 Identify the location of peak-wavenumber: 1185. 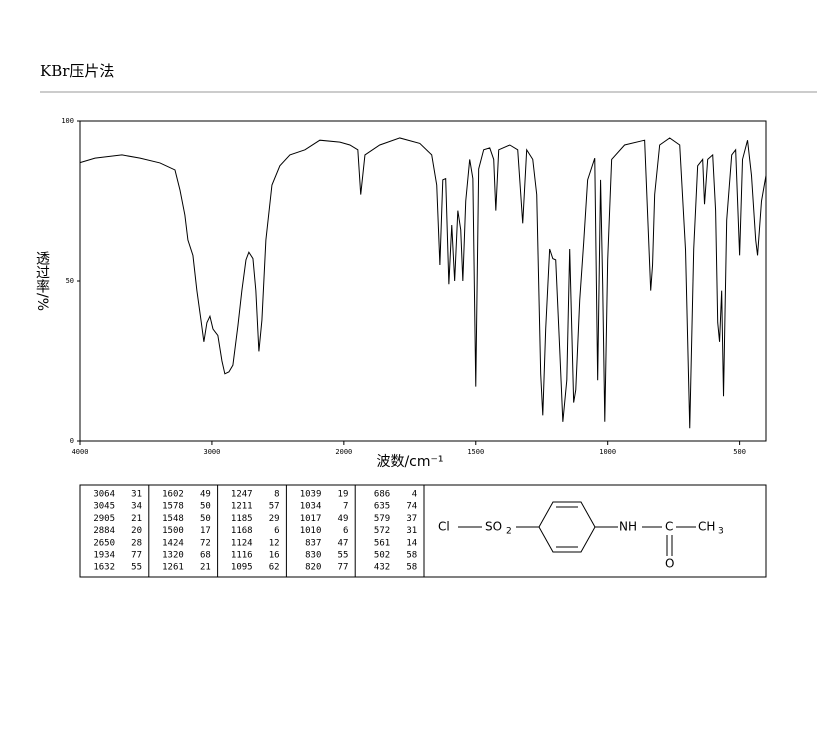
(242, 519).